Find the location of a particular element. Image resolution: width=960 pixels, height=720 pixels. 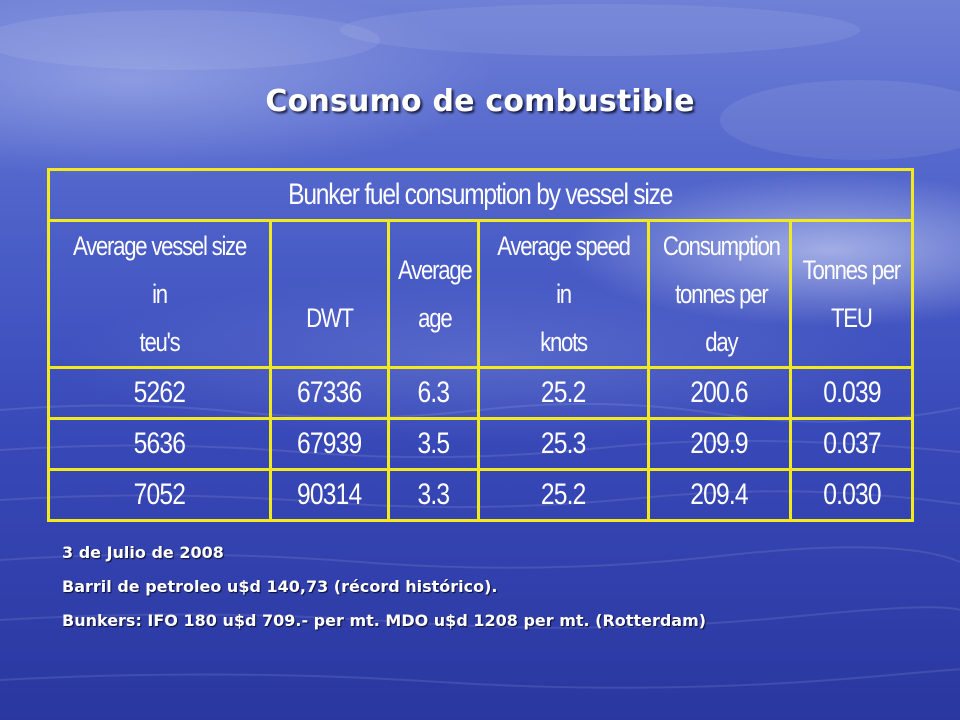

cell-consumption: 209.4 is located at coordinates (719, 495).